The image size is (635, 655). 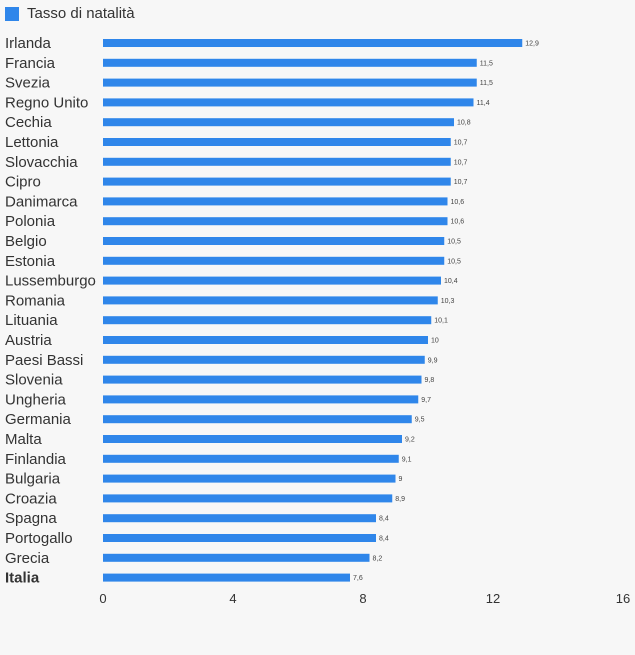 What do you see at coordinates (31, 498) in the screenshot?
I see `category-label: Croazia` at bounding box center [31, 498].